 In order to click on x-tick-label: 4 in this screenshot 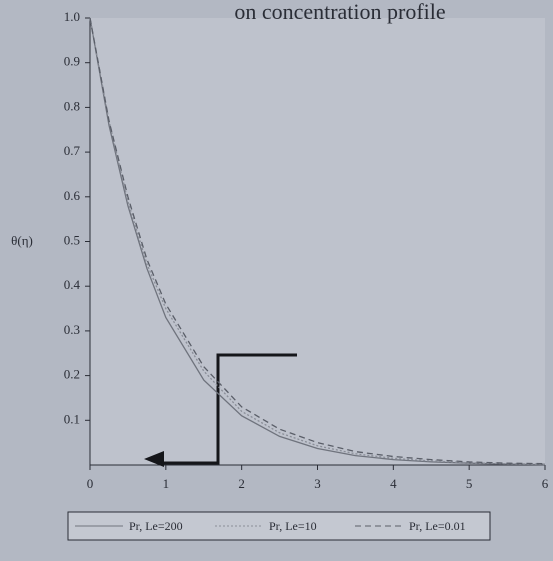, I will do `click(393, 483)`.